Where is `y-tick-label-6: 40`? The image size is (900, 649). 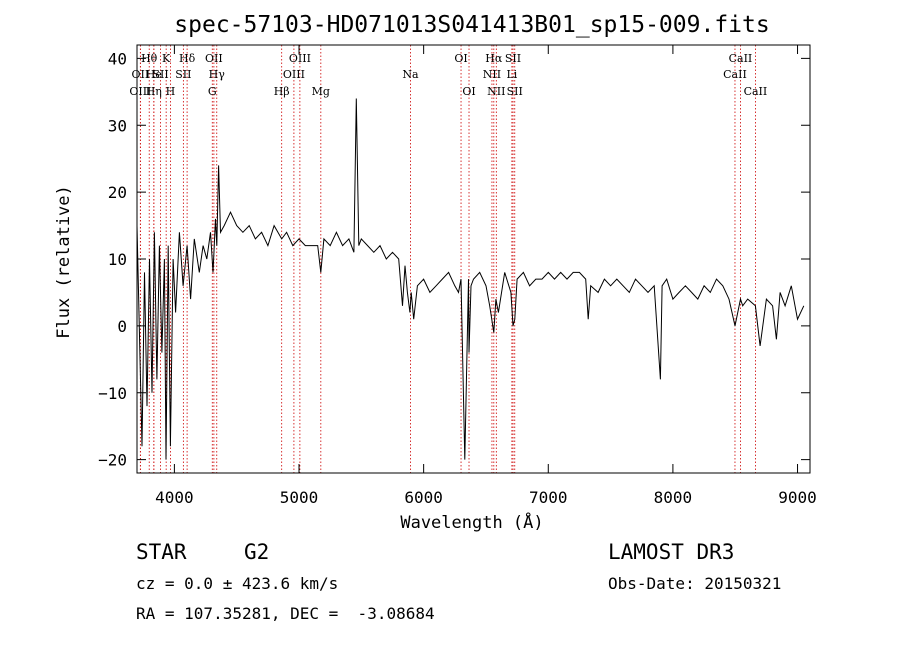
y-tick-label-6: 40 is located at coordinates (117, 58).